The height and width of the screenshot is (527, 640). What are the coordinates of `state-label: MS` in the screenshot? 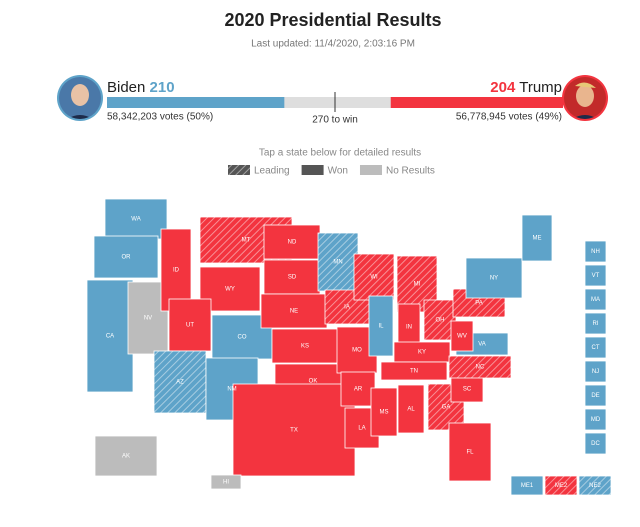 It's located at (384, 413).